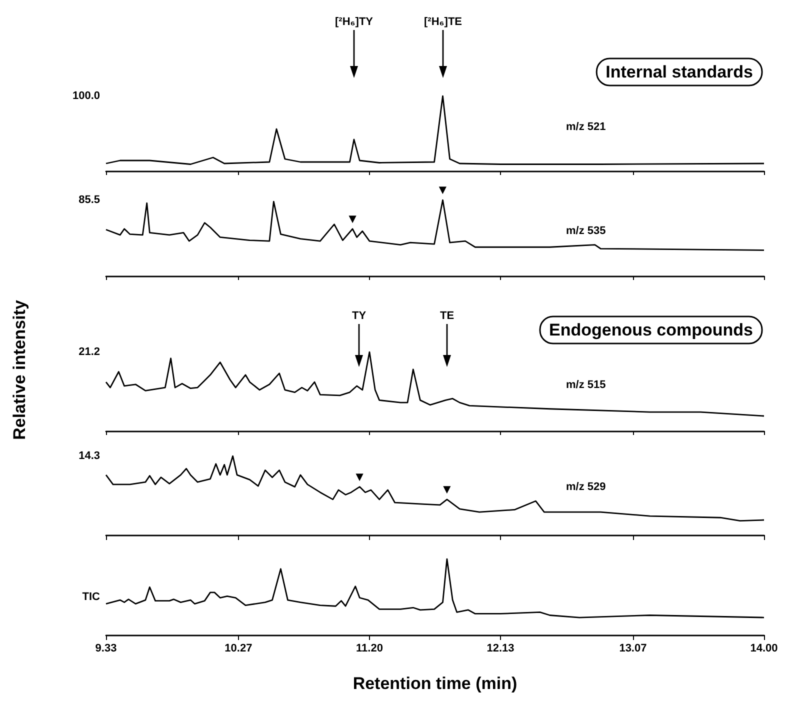  Describe the element at coordinates (447, 316) in the screenshot. I see `text: TE` at that location.